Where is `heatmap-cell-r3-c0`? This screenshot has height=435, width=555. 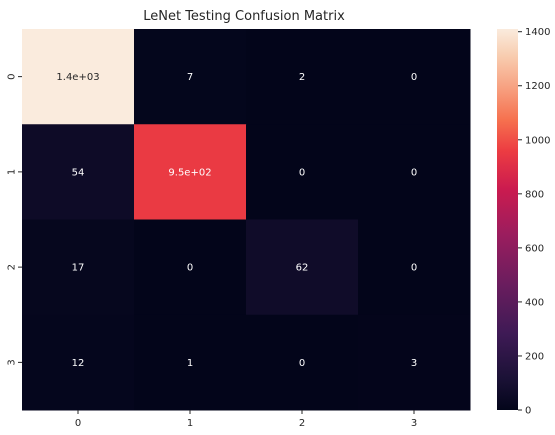 heatmap-cell-r3-c0 is located at coordinates (78, 362).